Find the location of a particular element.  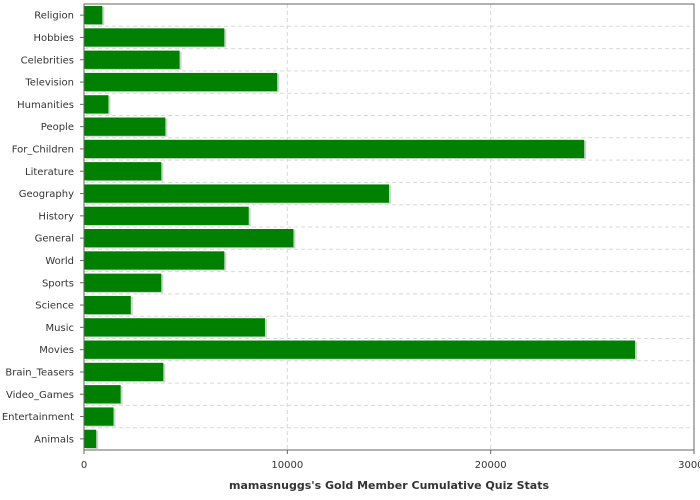

bar-entertainment is located at coordinates (99, 416).